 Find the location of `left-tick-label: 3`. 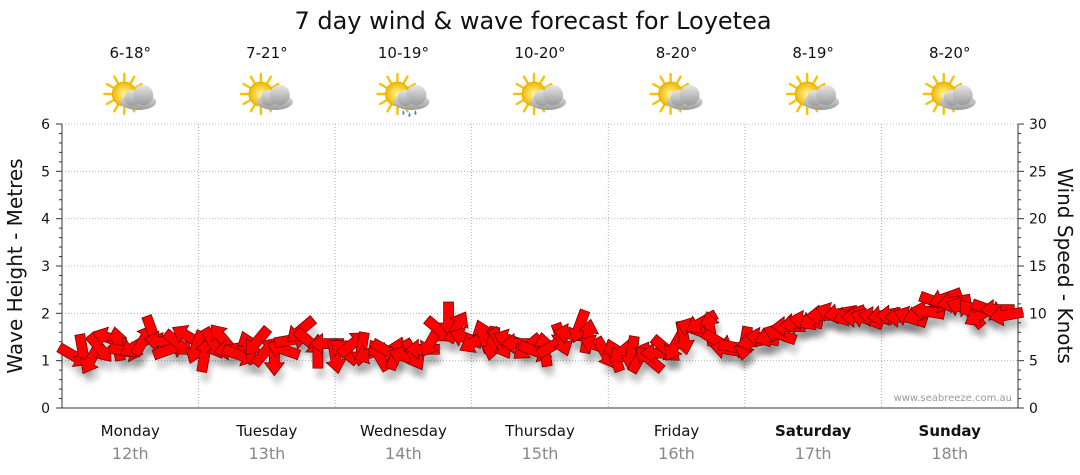

left-tick-label: 3 is located at coordinates (45, 267).